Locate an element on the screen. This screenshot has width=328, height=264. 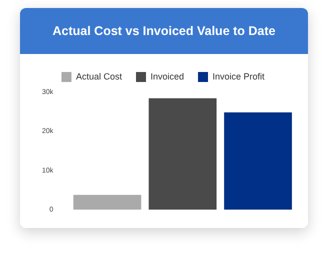
legend-label: Actual Cost is located at coordinates (99, 76).